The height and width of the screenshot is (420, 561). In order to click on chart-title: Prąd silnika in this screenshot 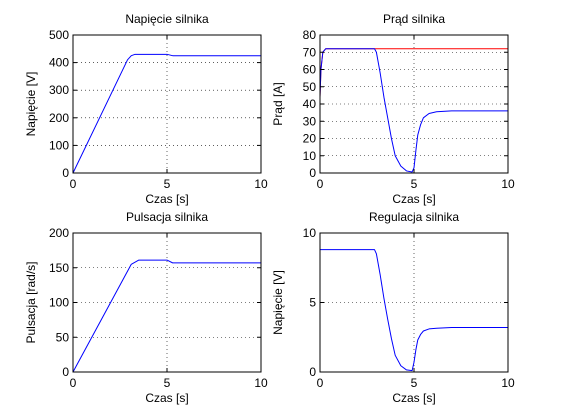, I will do `click(414, 19)`.